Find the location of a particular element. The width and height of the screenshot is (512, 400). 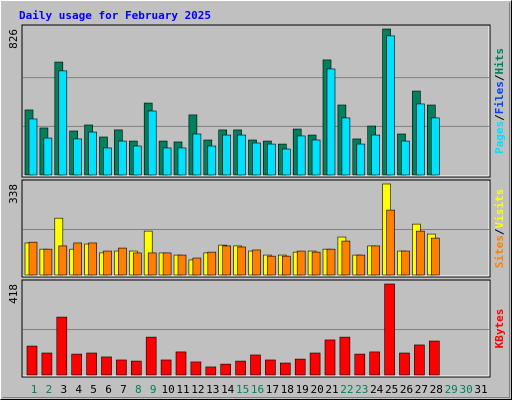

x-tick-label: 7 is located at coordinates (123, 389).